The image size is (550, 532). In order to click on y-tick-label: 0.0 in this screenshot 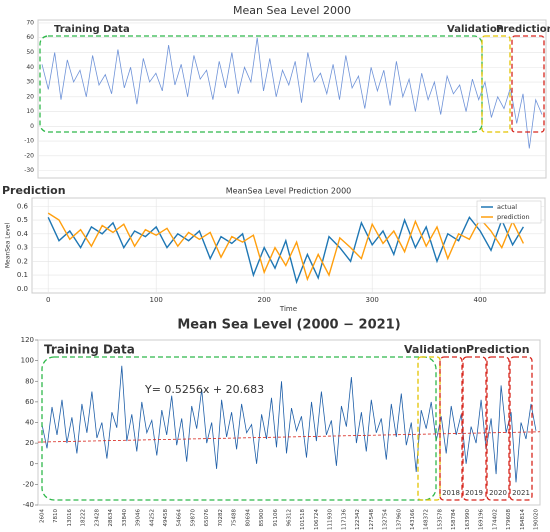, I will do `click(22, 289)`.